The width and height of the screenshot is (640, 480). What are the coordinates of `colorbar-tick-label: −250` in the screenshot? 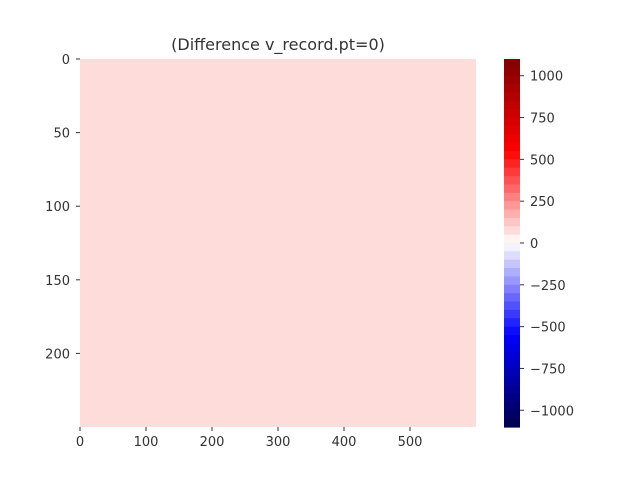 It's located at (548, 286).